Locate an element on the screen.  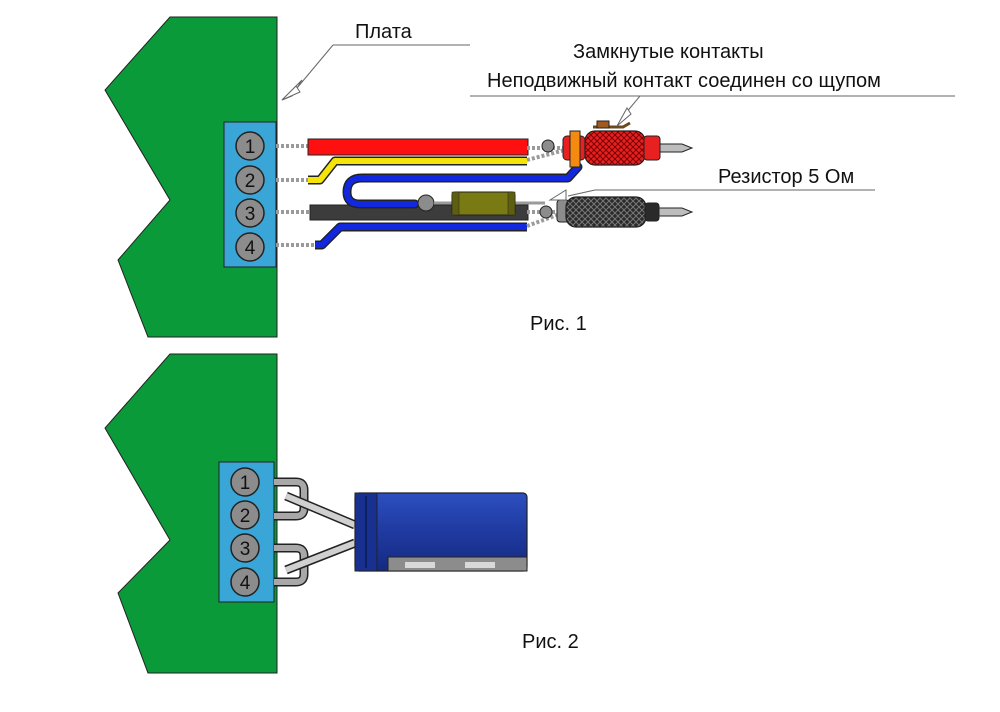
callout-contacts is located at coordinates (712, 111).